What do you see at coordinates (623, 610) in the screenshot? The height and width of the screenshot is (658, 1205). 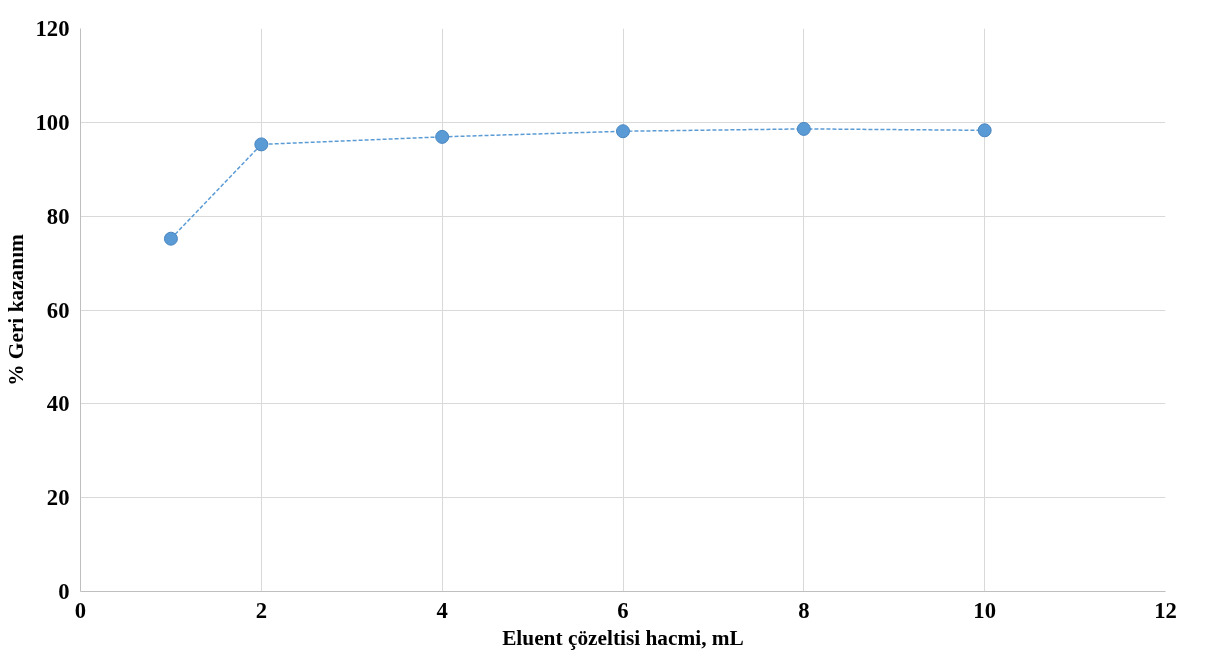 I see `x-tick-label: 6` at bounding box center [623, 610].